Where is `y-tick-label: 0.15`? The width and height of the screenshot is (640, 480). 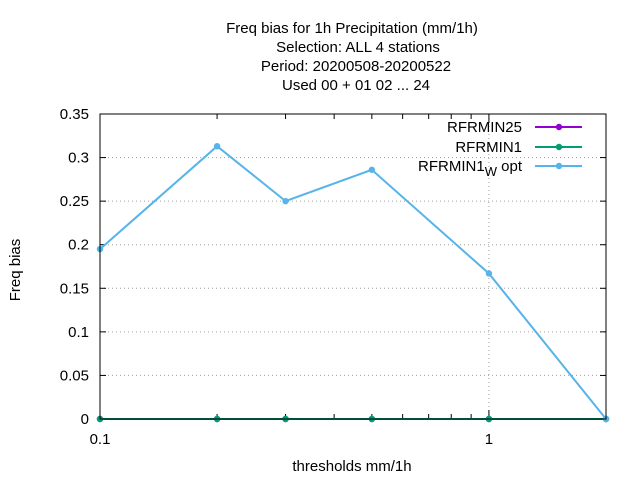
y-tick-label: 0.15 is located at coordinates (74, 288).